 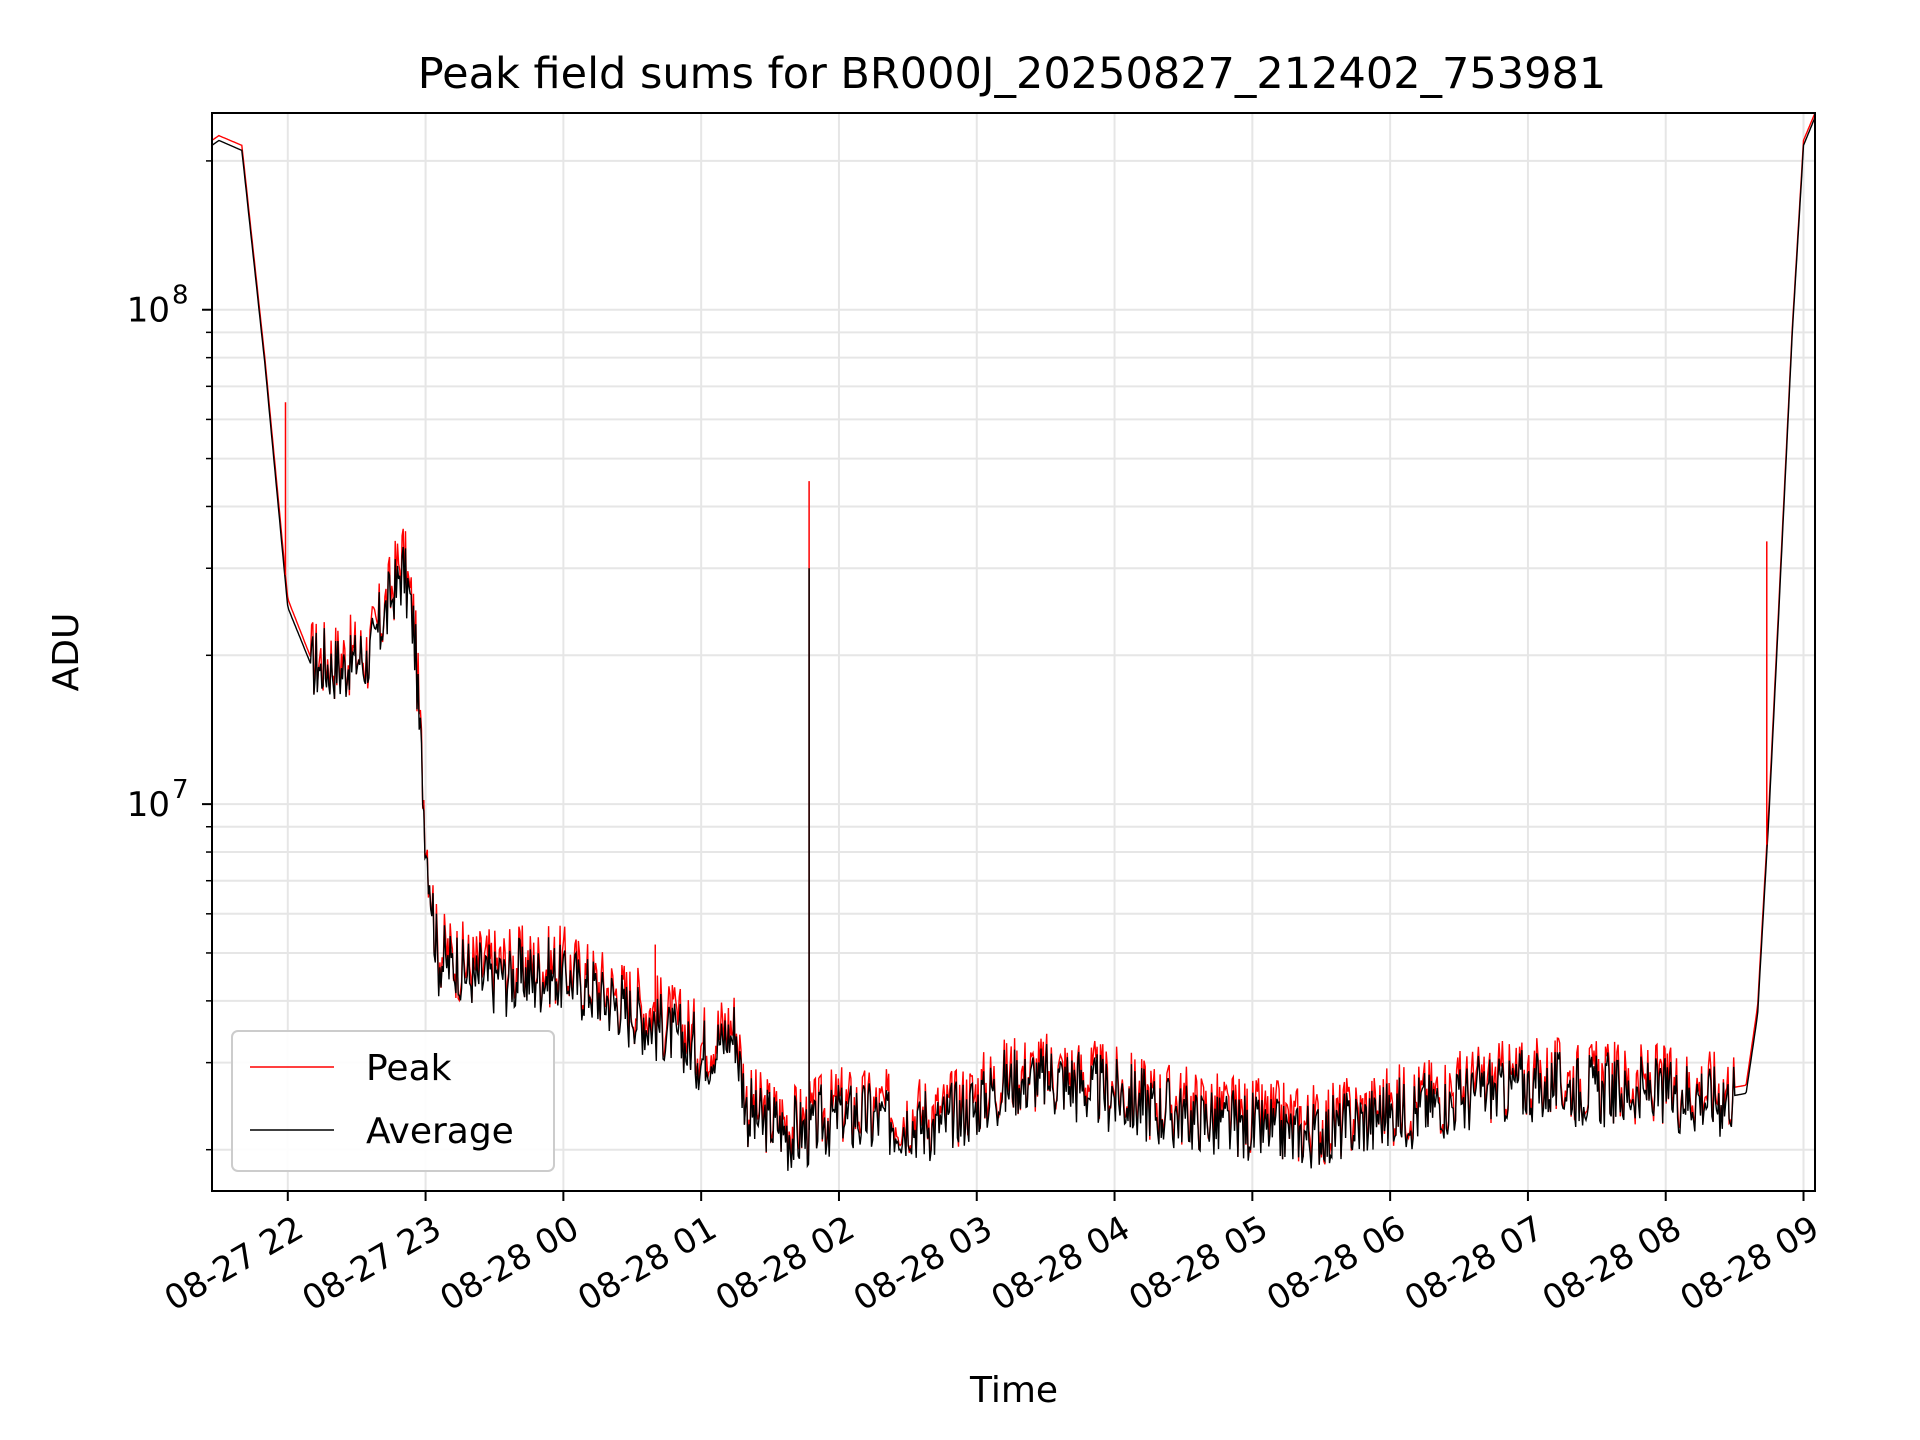 I want to click on legend-label-peak: Peak, so click(x=409, y=1068).